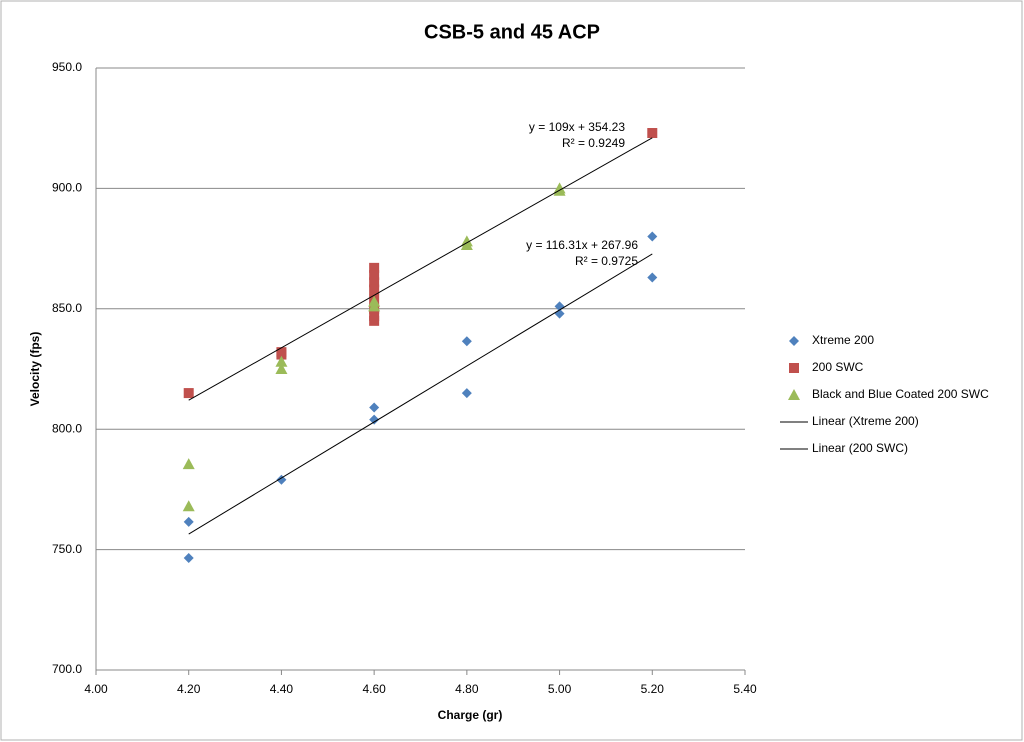 This screenshot has width=1024, height=742. What do you see at coordinates (282, 689) in the screenshot?
I see `x-tick-label: 4.40` at bounding box center [282, 689].